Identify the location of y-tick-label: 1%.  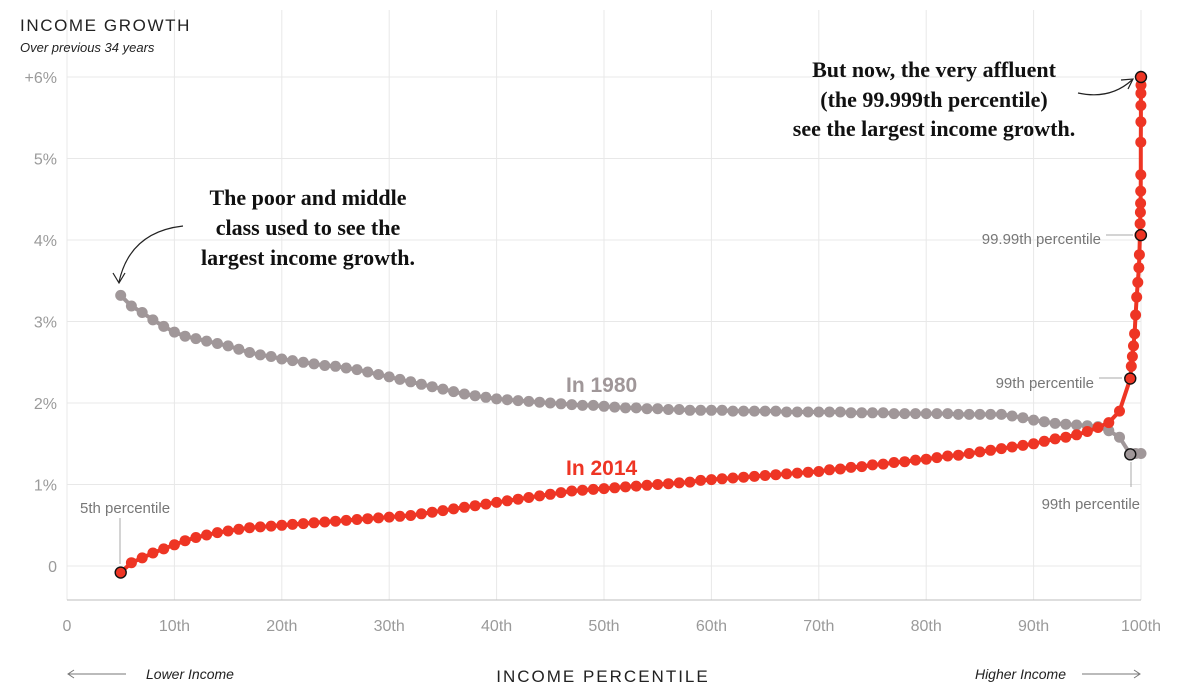
(45, 486).